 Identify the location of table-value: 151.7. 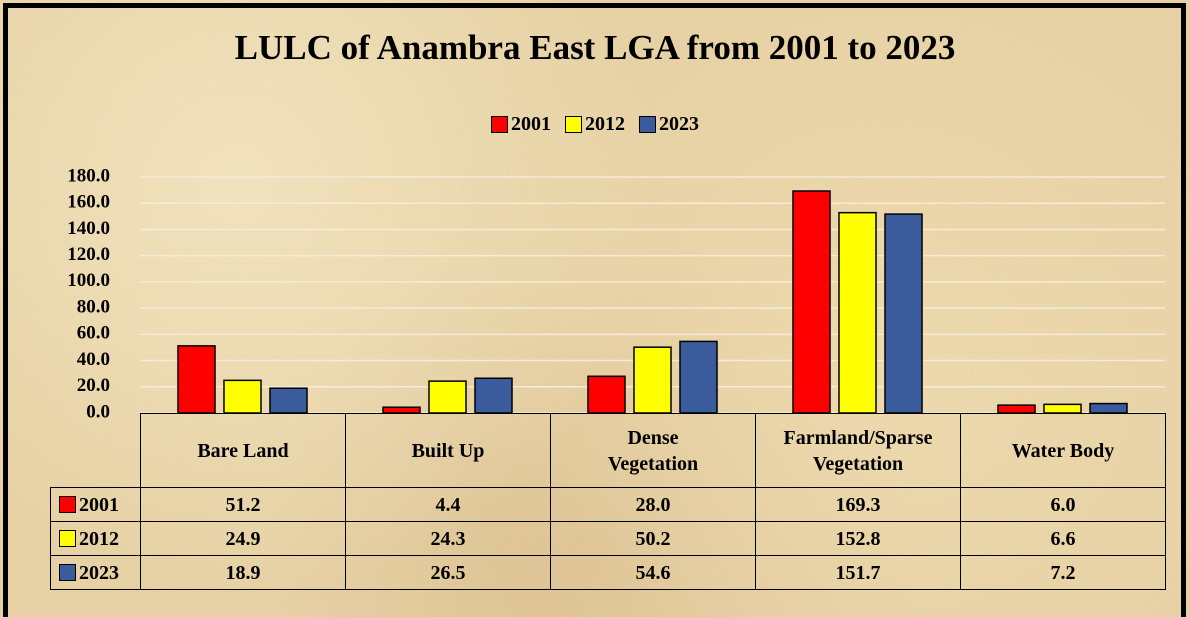
(858, 572).